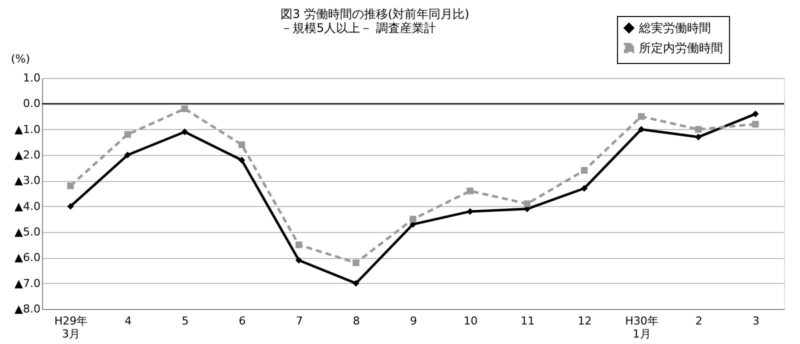 The height and width of the screenshot is (344, 800). What do you see at coordinates (31, 78) in the screenshot?
I see `y-tick-label: 1.0` at bounding box center [31, 78].